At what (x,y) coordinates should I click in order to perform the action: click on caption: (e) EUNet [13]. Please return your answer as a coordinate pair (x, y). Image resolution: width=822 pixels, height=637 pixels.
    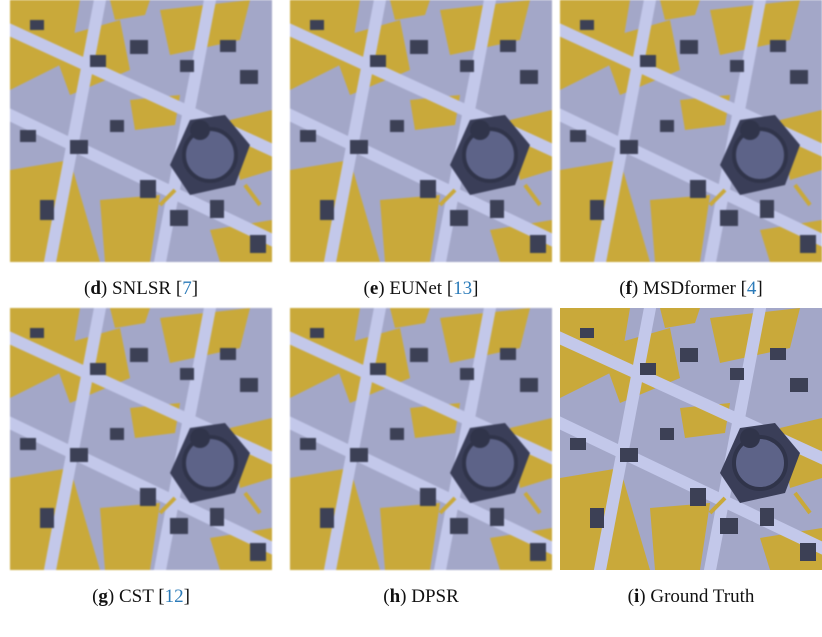
    Looking at the image, I should click on (421, 289).